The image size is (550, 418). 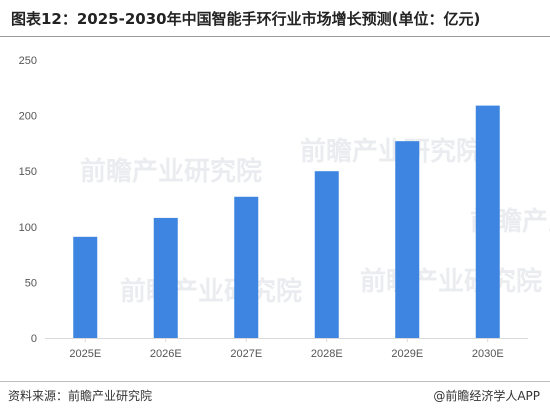 I want to click on y-tick-label: 200, so click(x=28, y=117).